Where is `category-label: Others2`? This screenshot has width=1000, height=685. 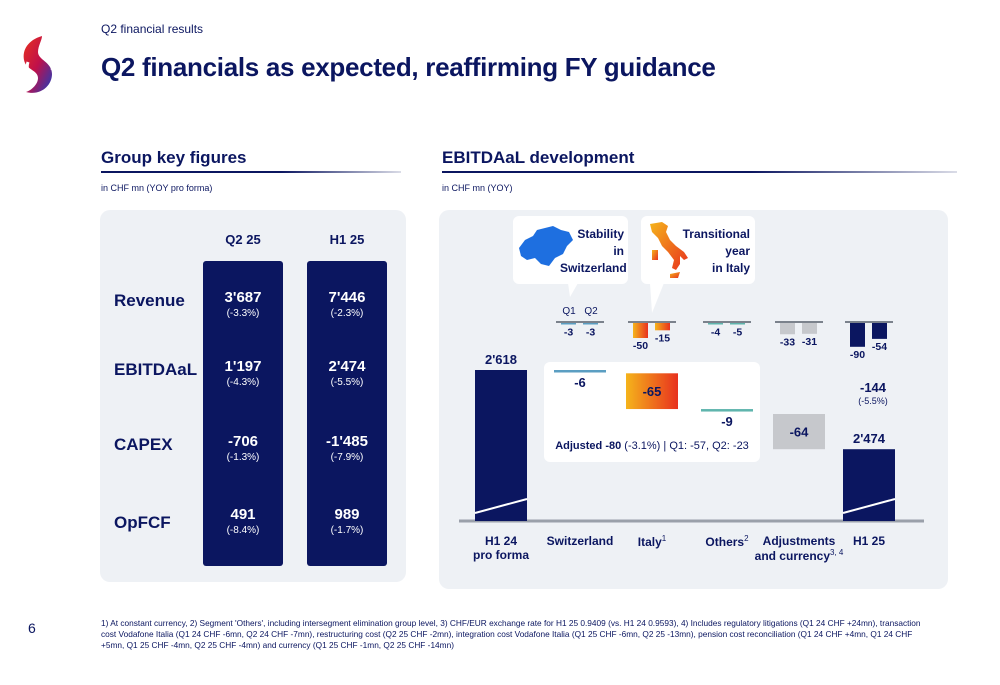 category-label: Others2 is located at coordinates (727, 541).